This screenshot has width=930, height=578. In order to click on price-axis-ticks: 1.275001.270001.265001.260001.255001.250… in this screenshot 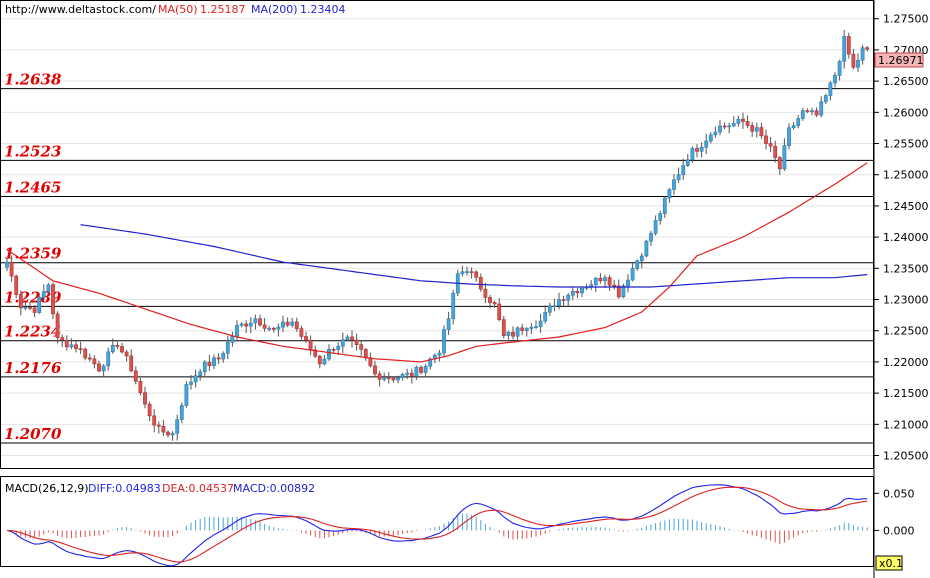, I will do `click(901, 238)`.